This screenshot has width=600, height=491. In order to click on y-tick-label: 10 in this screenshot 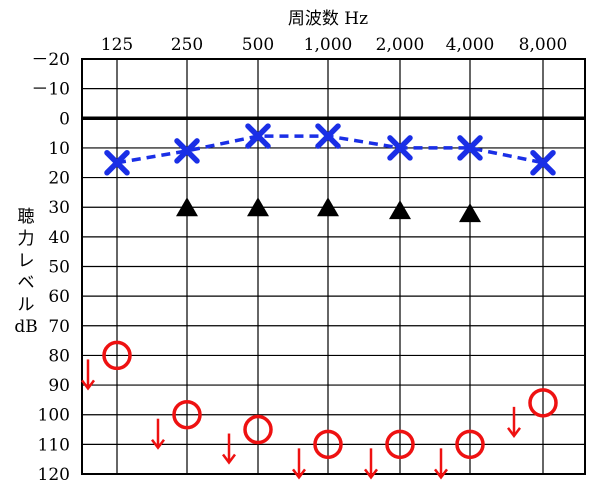, I will do `click(59, 149)`.